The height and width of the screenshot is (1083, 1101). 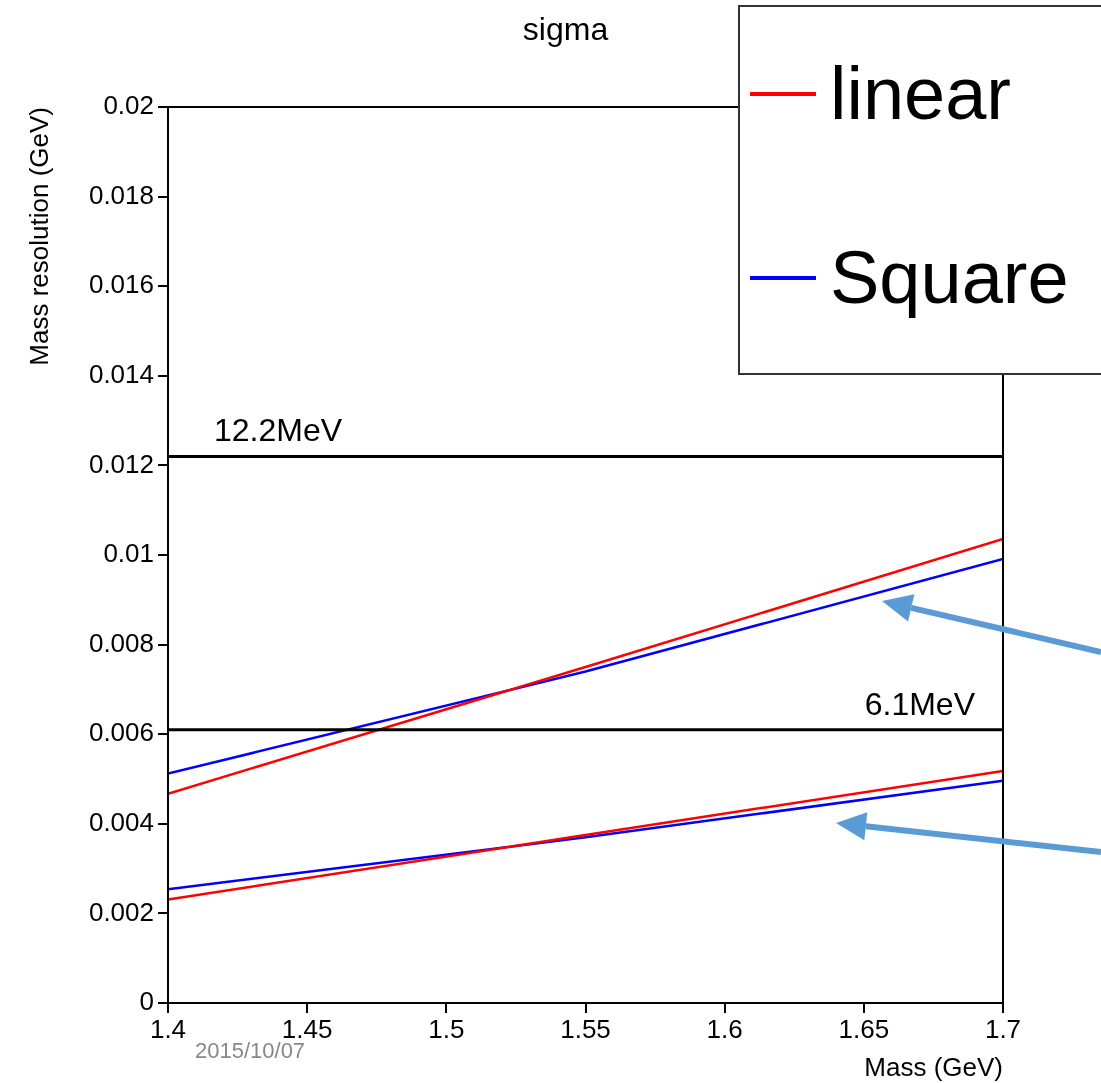 I want to click on x-tick-label: 1.6, so click(x=724, y=1028).